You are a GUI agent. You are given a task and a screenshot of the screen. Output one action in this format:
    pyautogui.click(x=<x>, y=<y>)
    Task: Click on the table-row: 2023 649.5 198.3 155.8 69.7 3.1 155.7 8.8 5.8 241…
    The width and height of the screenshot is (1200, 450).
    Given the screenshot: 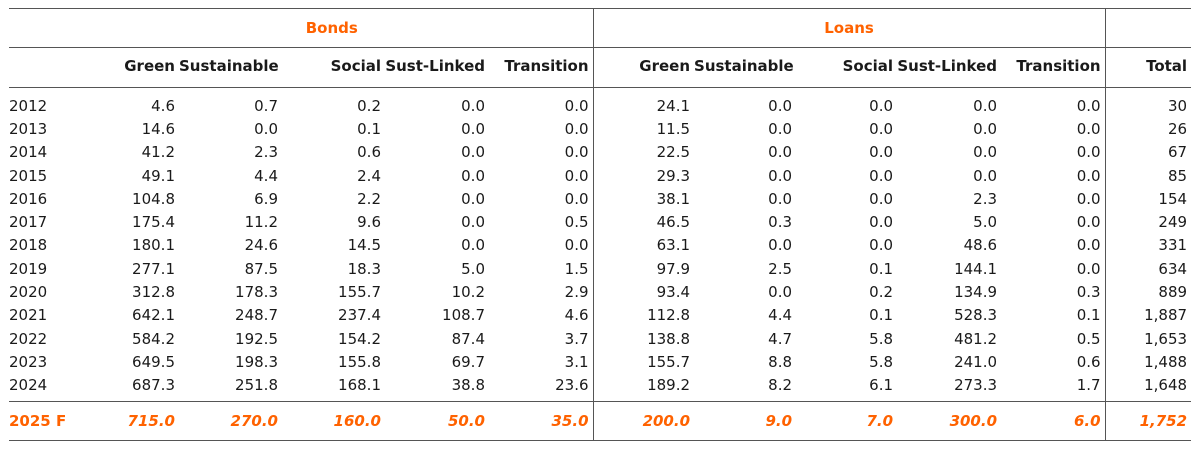 What is the action you would take?
    pyautogui.click(x=600, y=362)
    